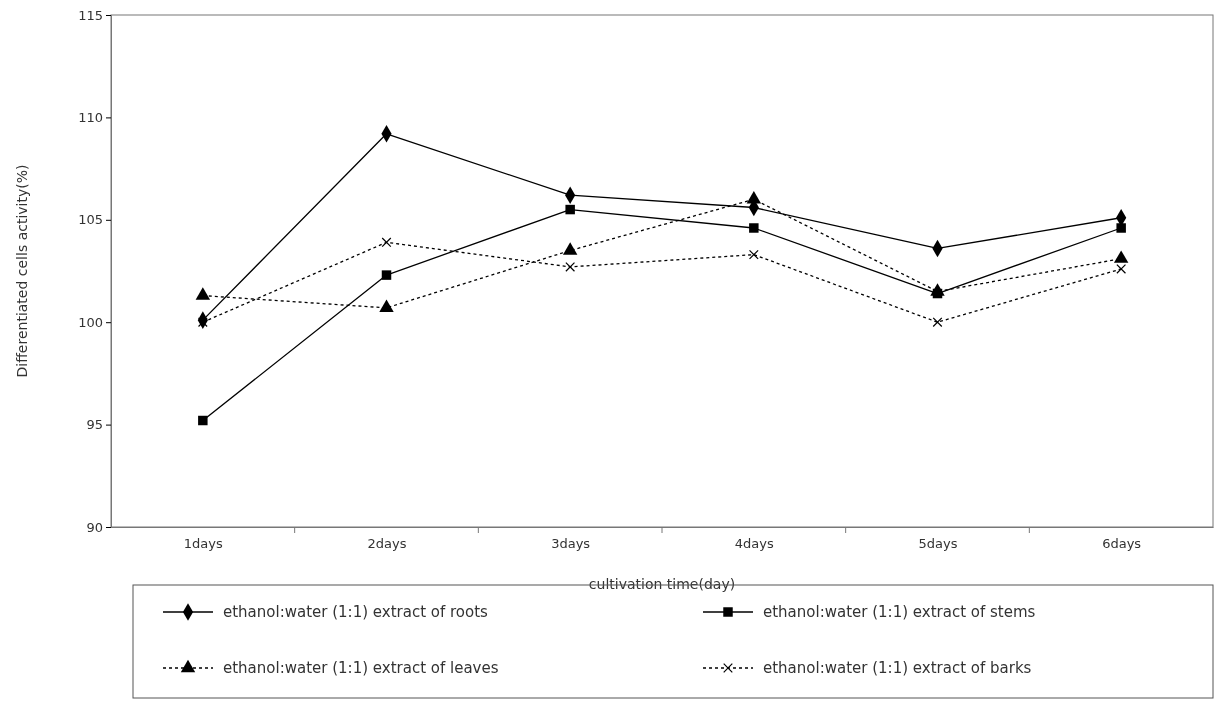 This screenshot has width=1229, height=704. Describe the element at coordinates (387, 544) in the screenshot. I see `x-tick-label: 2days` at that location.